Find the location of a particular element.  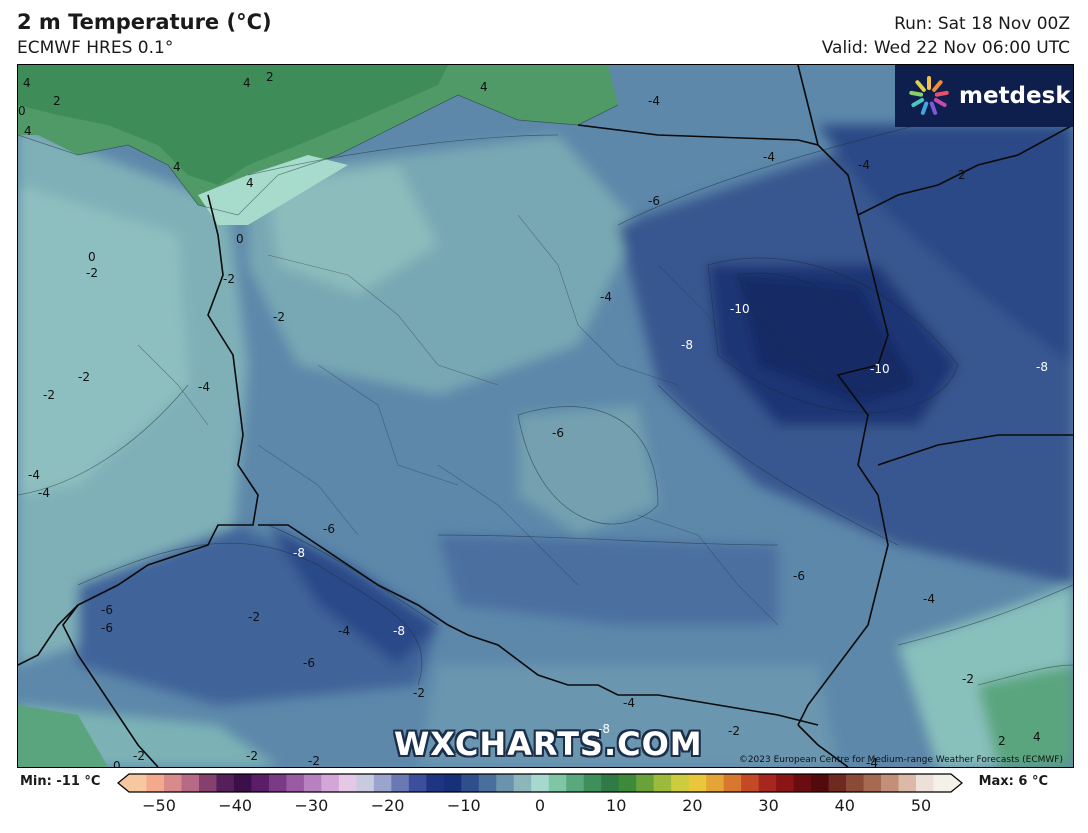

colorbar-tick-label: 50 is located at coordinates (921, 805).